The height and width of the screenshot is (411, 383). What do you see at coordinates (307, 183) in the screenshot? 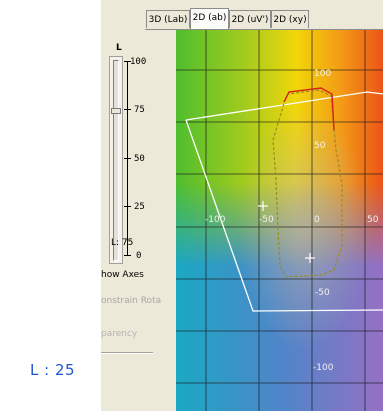
I see `green-gamut-outline` at bounding box center [307, 183].